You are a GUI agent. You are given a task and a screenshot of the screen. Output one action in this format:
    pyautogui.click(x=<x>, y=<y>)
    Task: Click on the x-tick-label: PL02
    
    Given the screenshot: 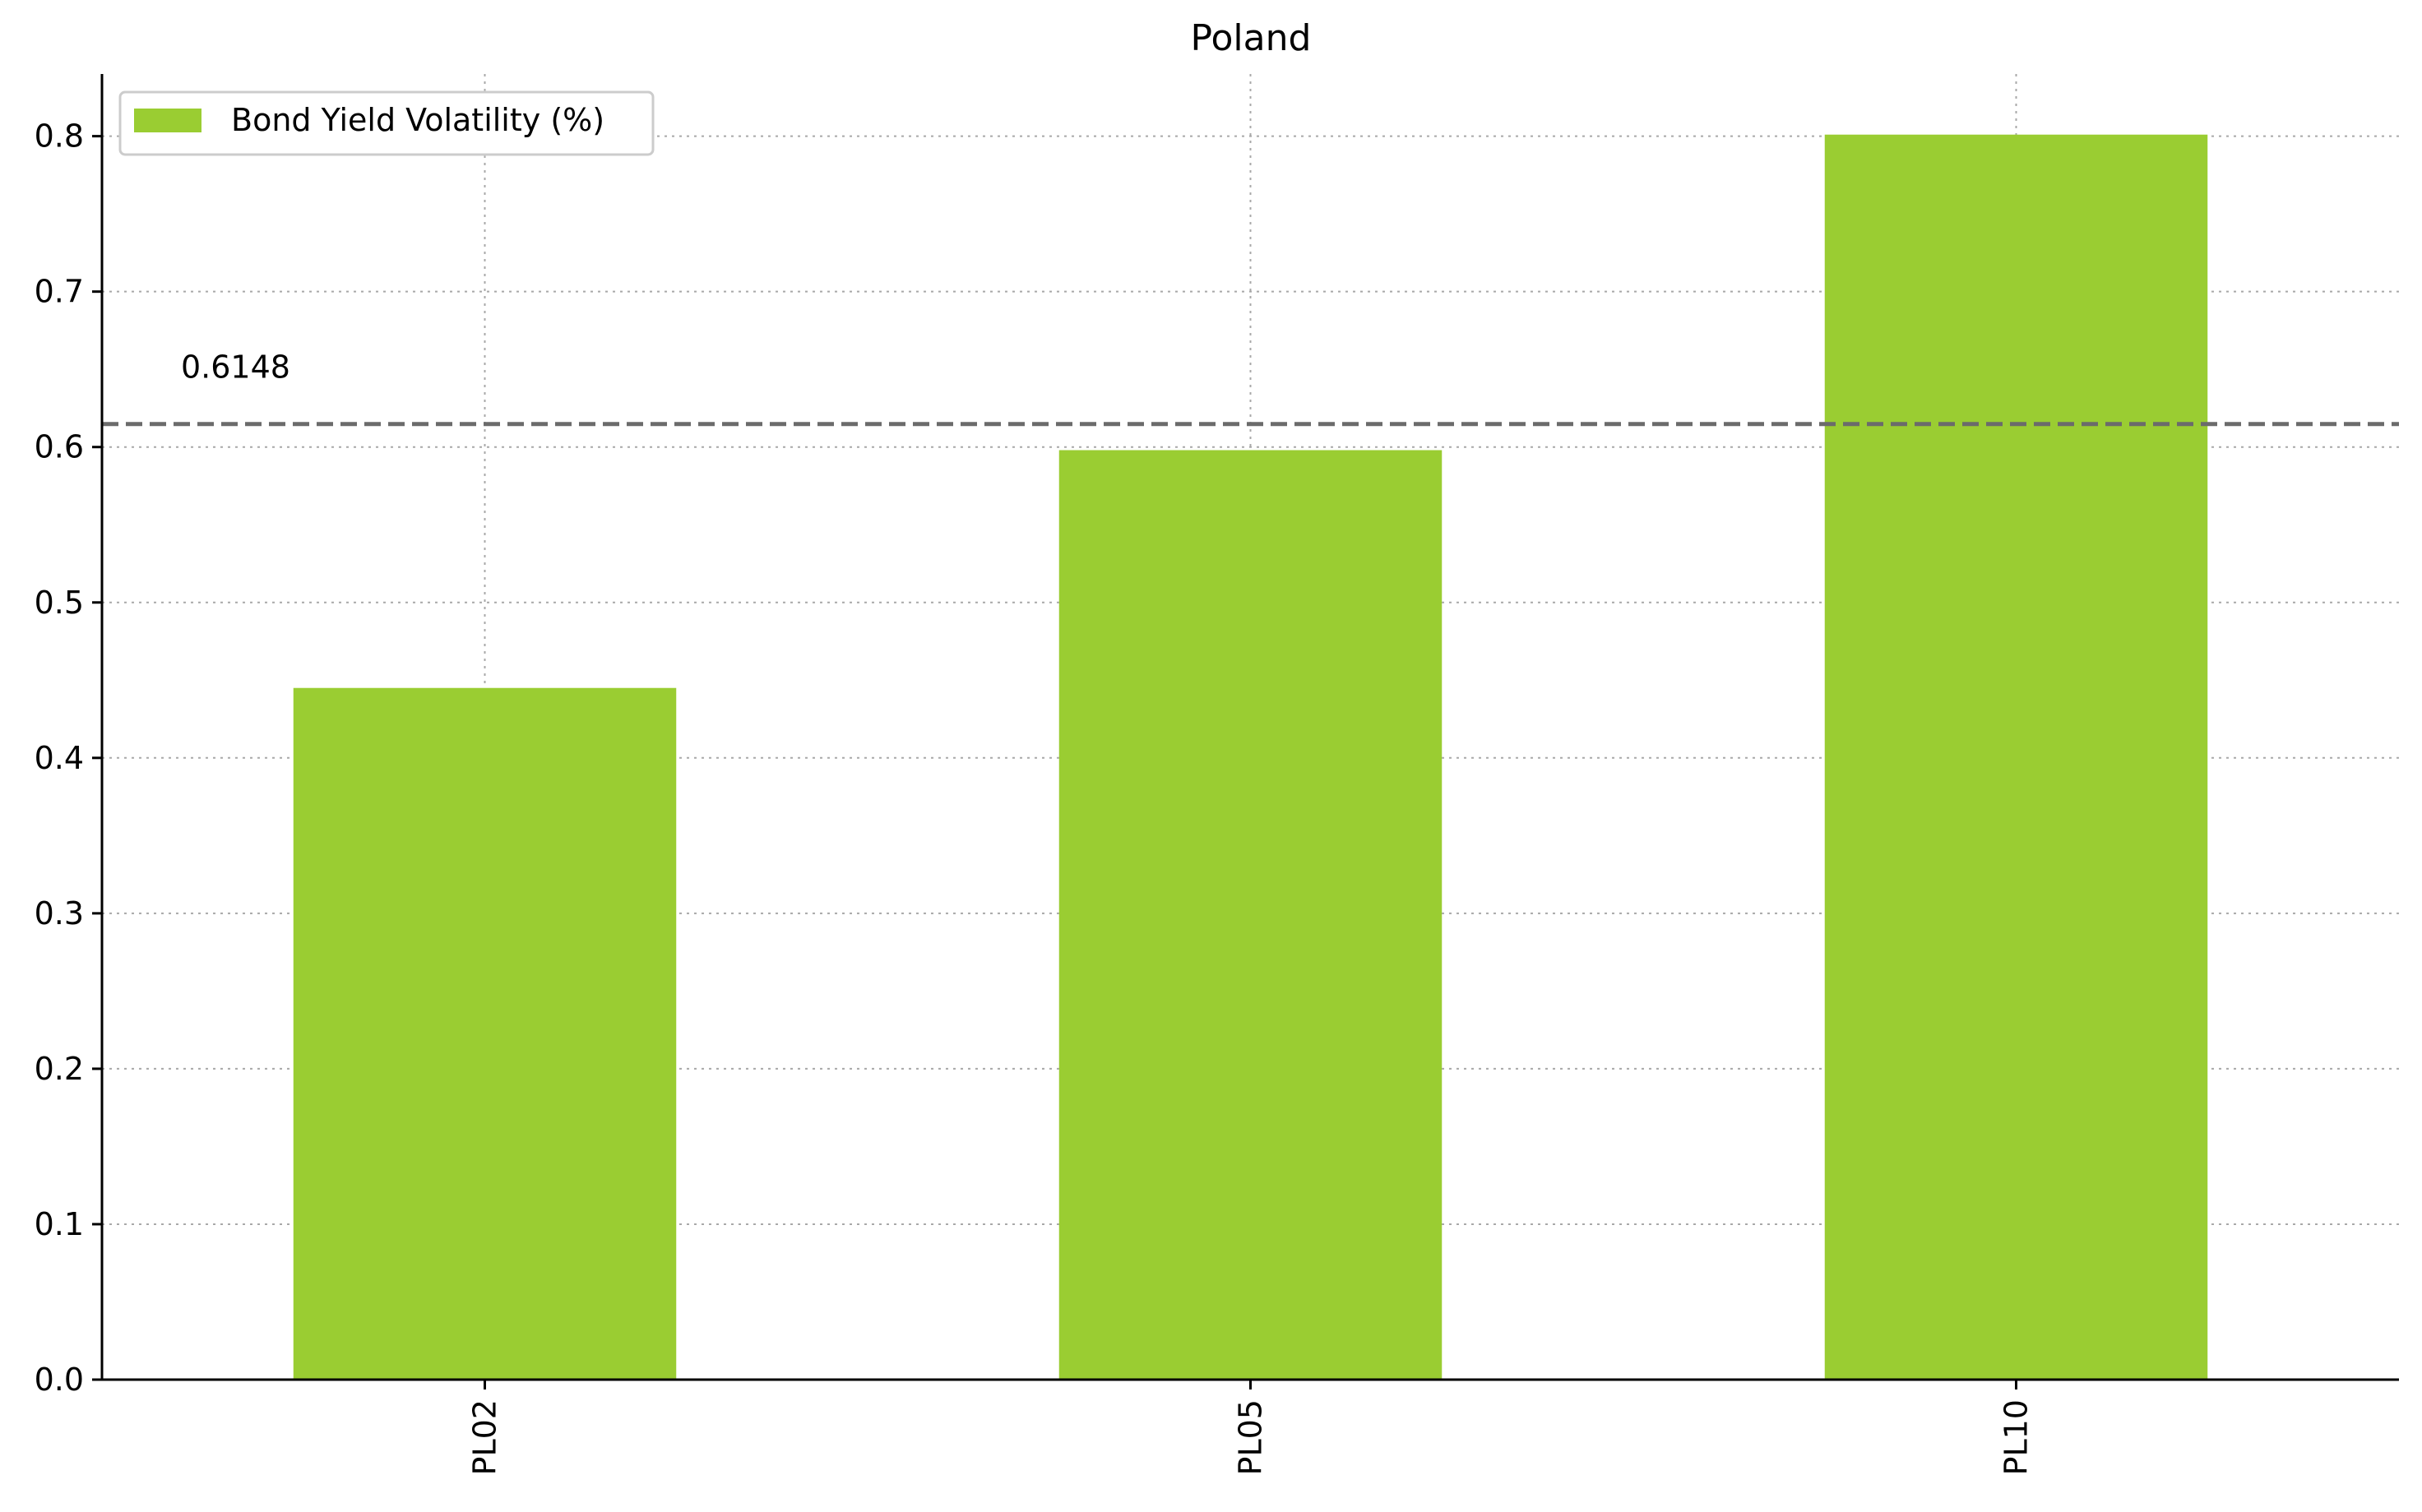 What is the action you would take?
    pyautogui.click(x=485, y=1437)
    